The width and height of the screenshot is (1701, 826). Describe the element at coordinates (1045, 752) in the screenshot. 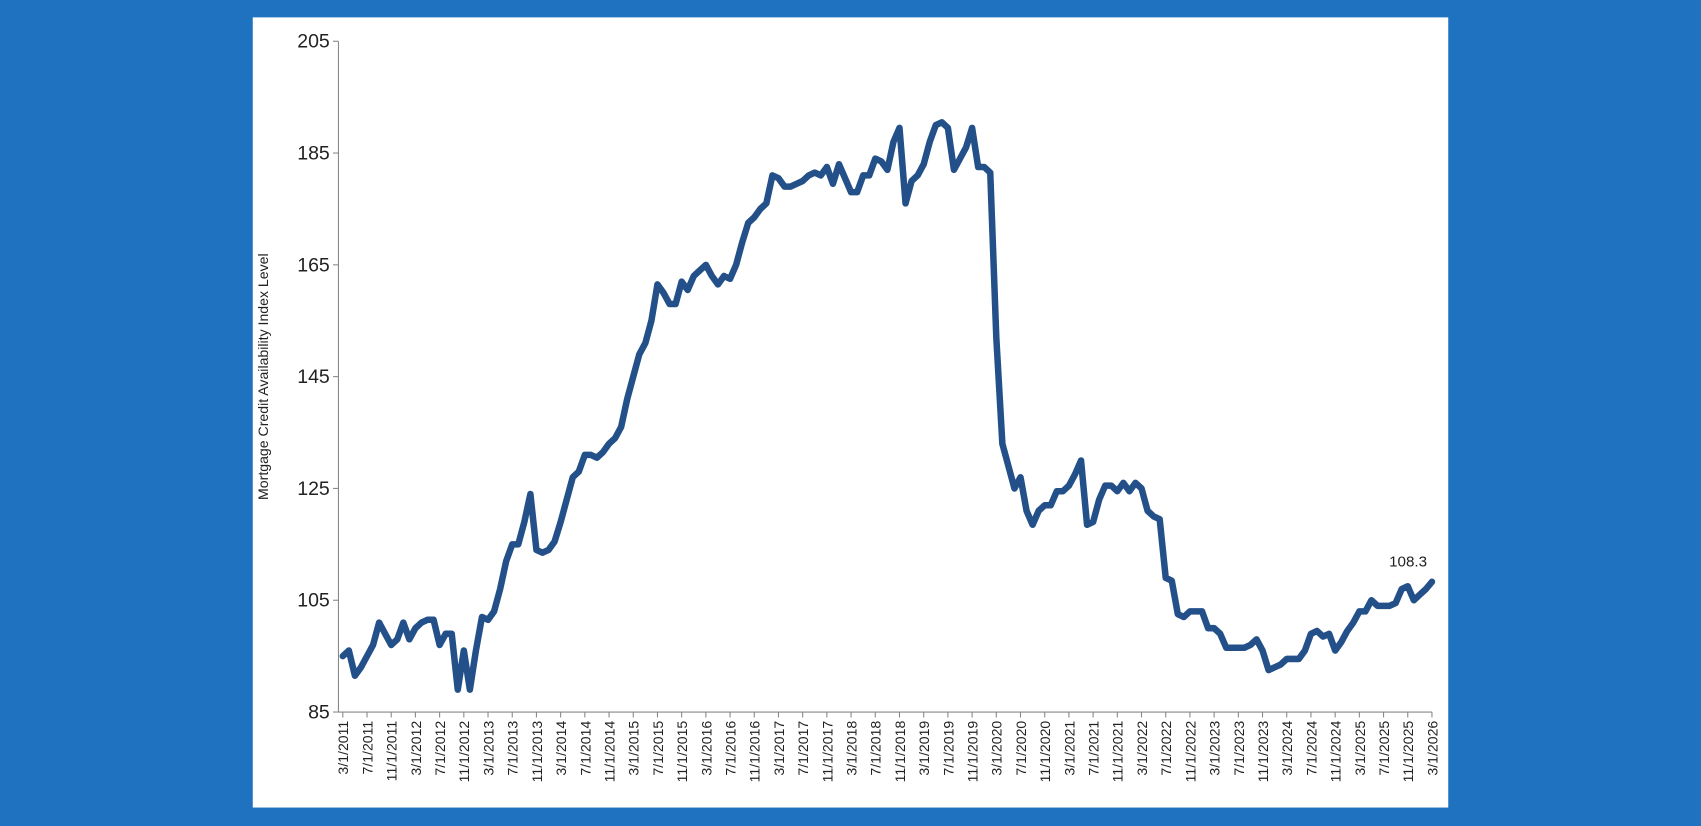

I see `x-tick-label: 11/1/2020` at that location.